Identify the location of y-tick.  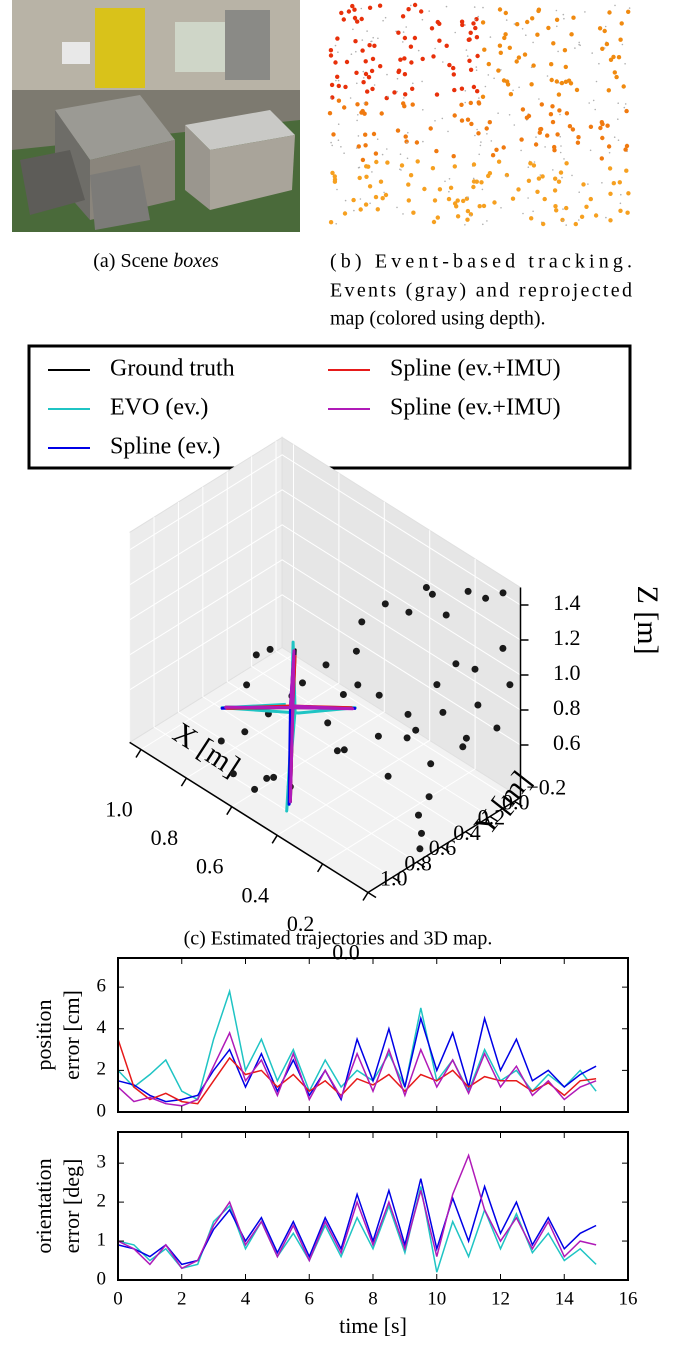
(469, 834).